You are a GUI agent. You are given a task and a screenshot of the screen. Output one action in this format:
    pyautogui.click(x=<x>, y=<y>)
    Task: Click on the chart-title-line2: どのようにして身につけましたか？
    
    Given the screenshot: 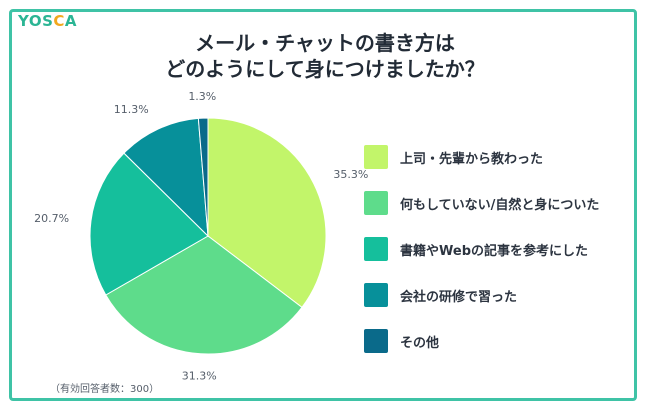 What is the action you would take?
    pyautogui.click(x=325, y=69)
    